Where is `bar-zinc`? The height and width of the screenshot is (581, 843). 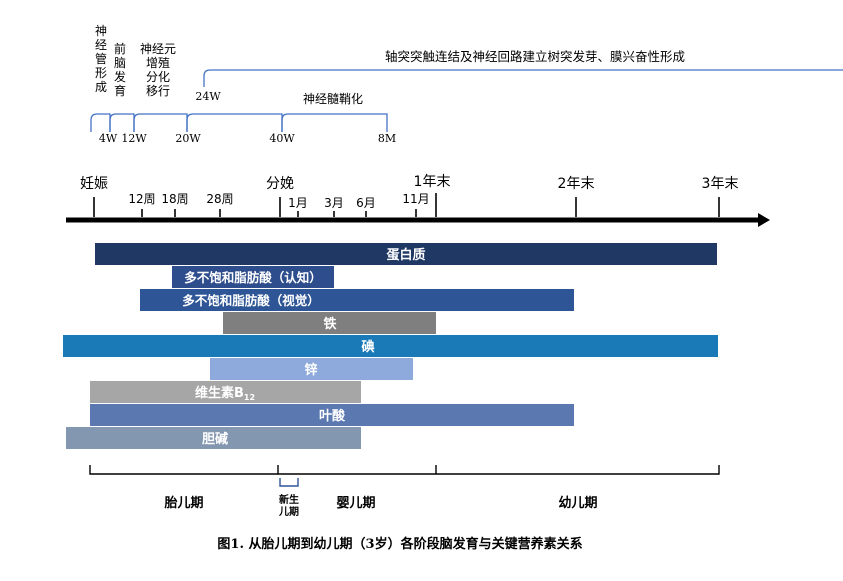 bar-zinc is located at coordinates (311, 369).